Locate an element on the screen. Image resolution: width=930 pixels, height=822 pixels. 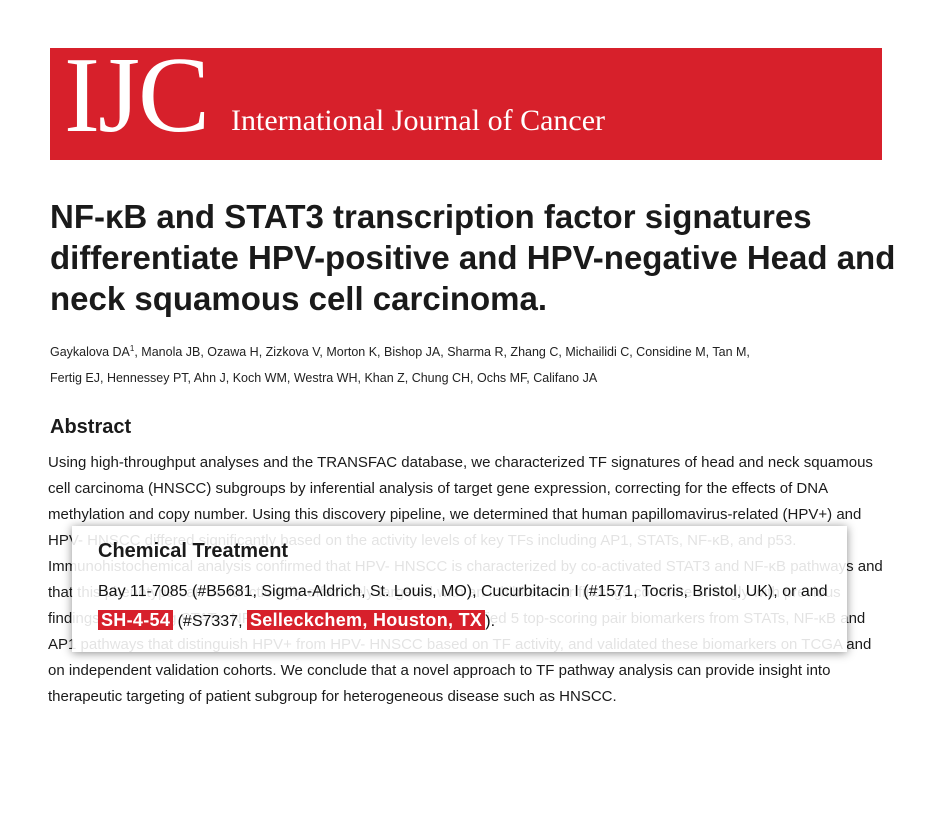
callout-title: Chemical Treatment is located at coordinates (193, 551).